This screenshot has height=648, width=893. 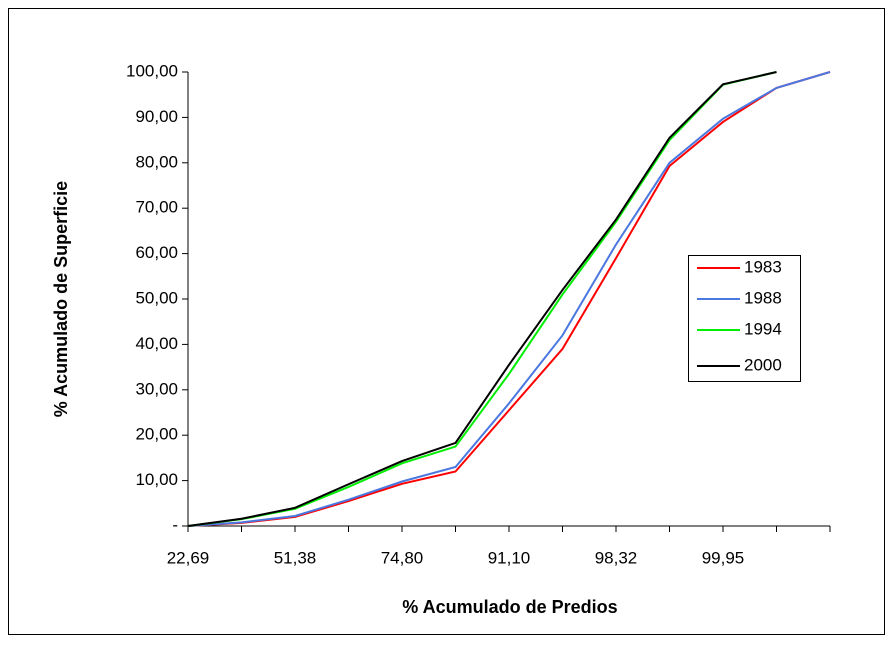 What do you see at coordinates (156, 161) in the screenshot?
I see `y-tick-label: 80,00` at bounding box center [156, 161].